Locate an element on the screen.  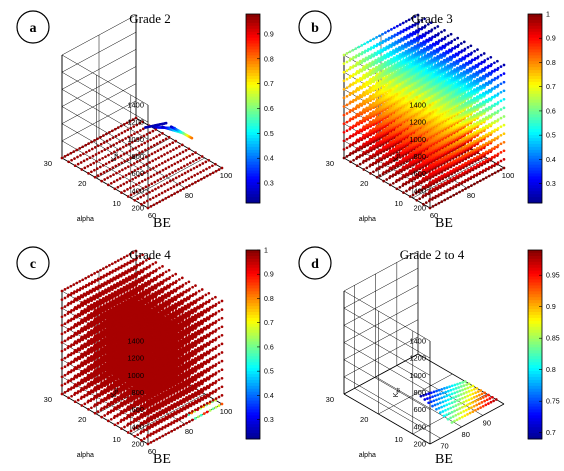
z-grid-line is located at coordinates (105, 60).